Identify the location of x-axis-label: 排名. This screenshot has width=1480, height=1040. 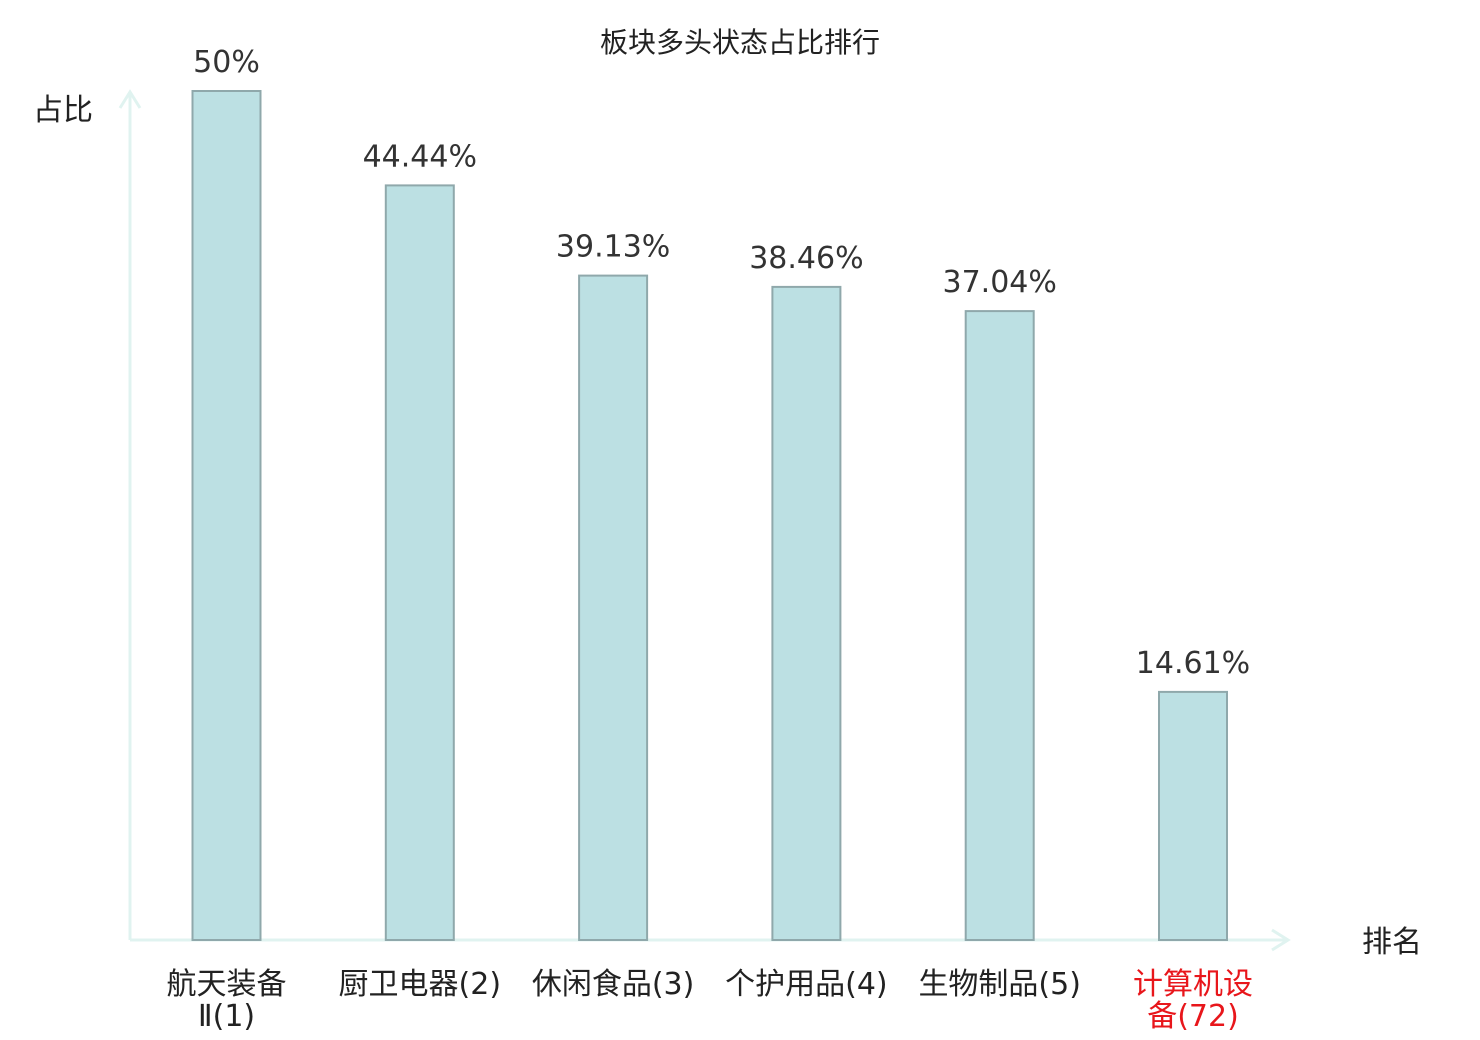
(1392, 942).